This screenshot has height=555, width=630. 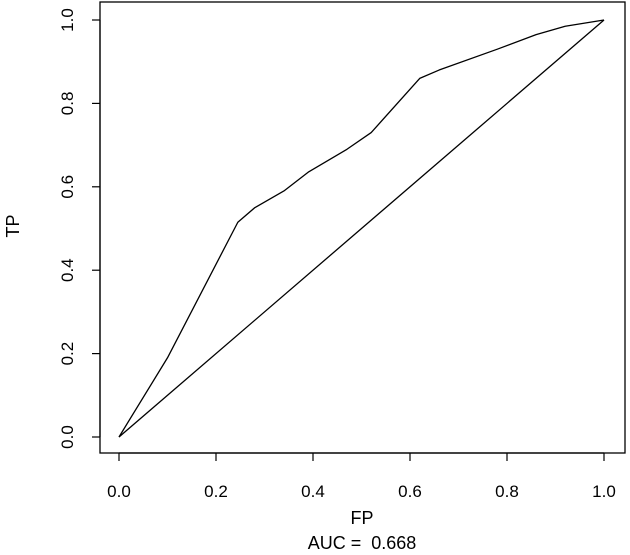 What do you see at coordinates (13, 225) in the screenshot?
I see `y-axis-label: TP` at bounding box center [13, 225].